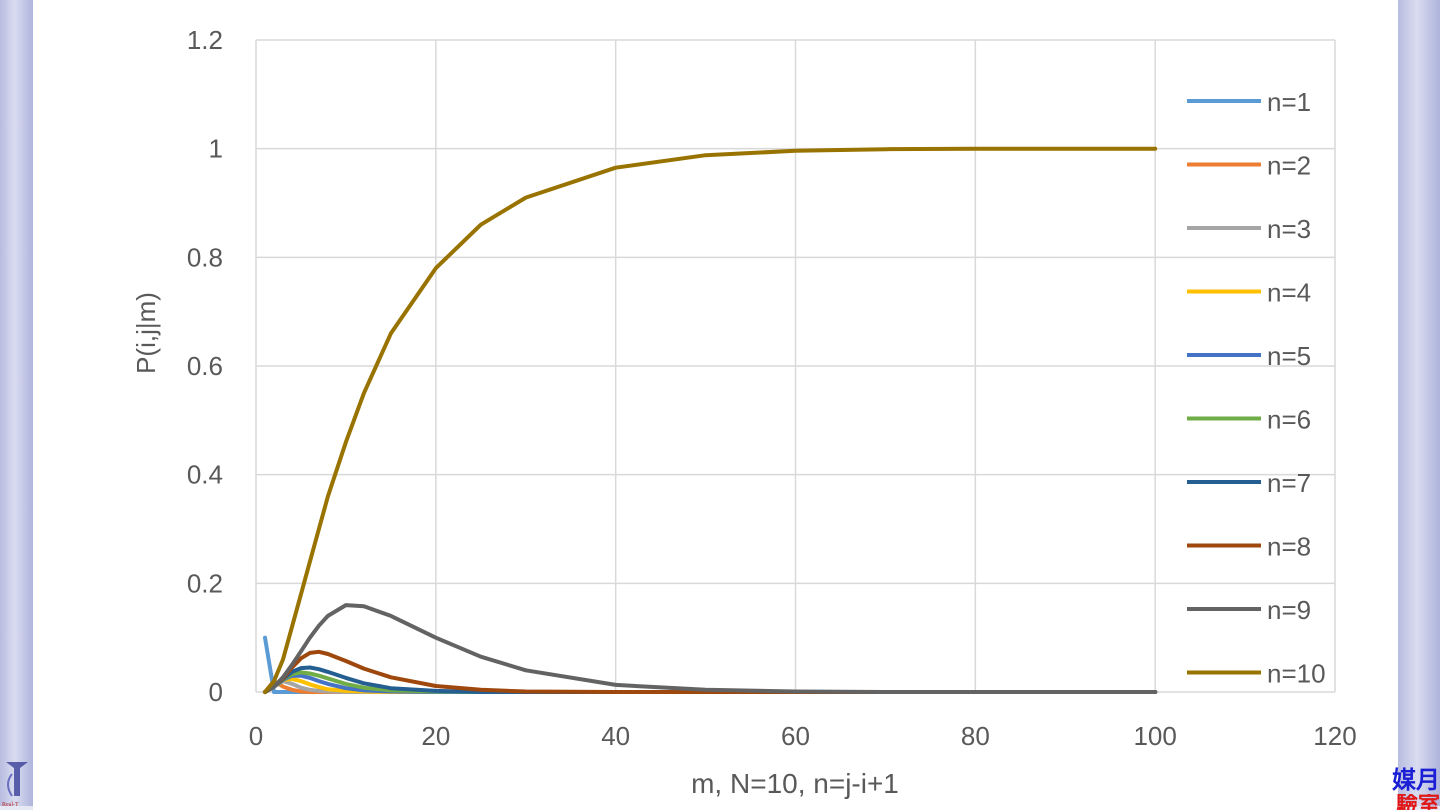 Image resolution: width=1440 pixels, height=810 pixels. I want to click on logo-icon, so click(17, 779).